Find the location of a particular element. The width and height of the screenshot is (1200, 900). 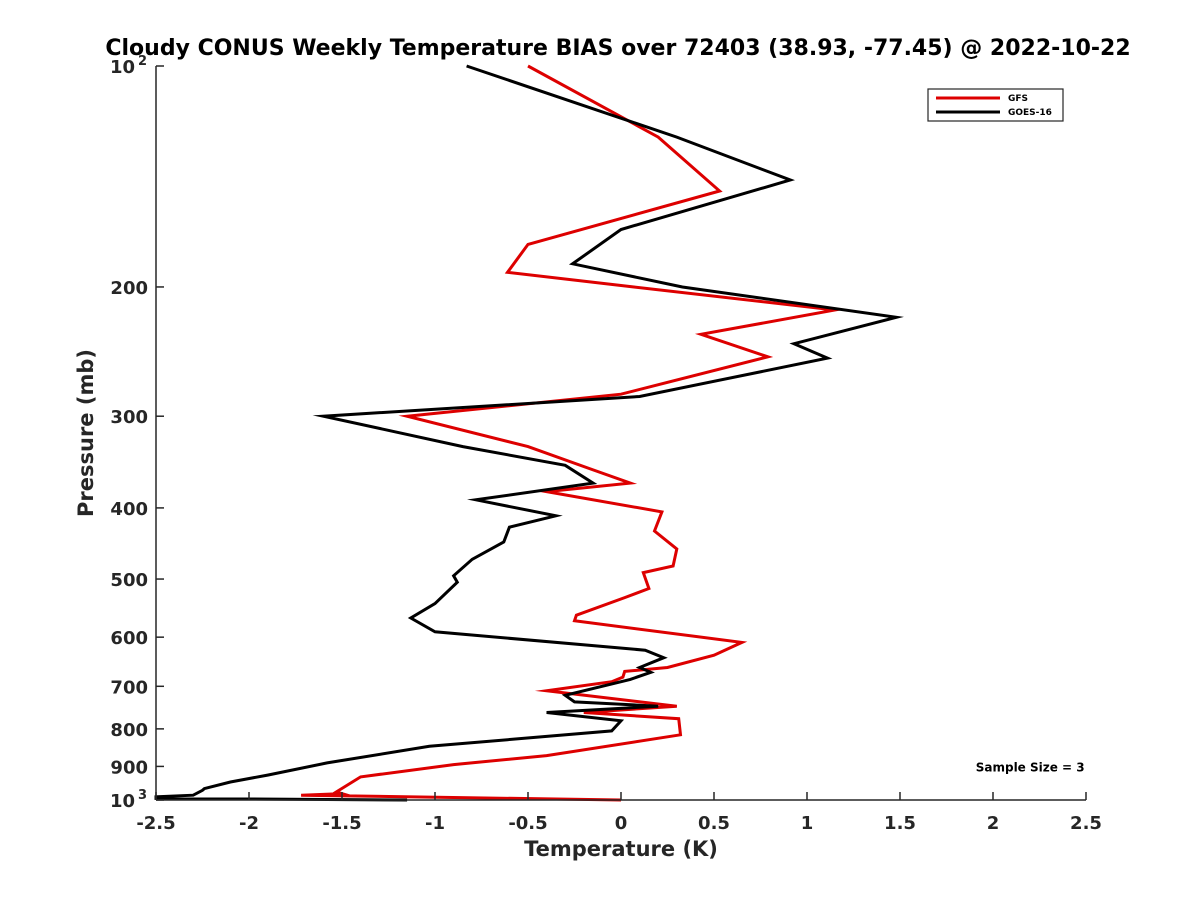

x-tick-label: 2 is located at coordinates (993, 823).